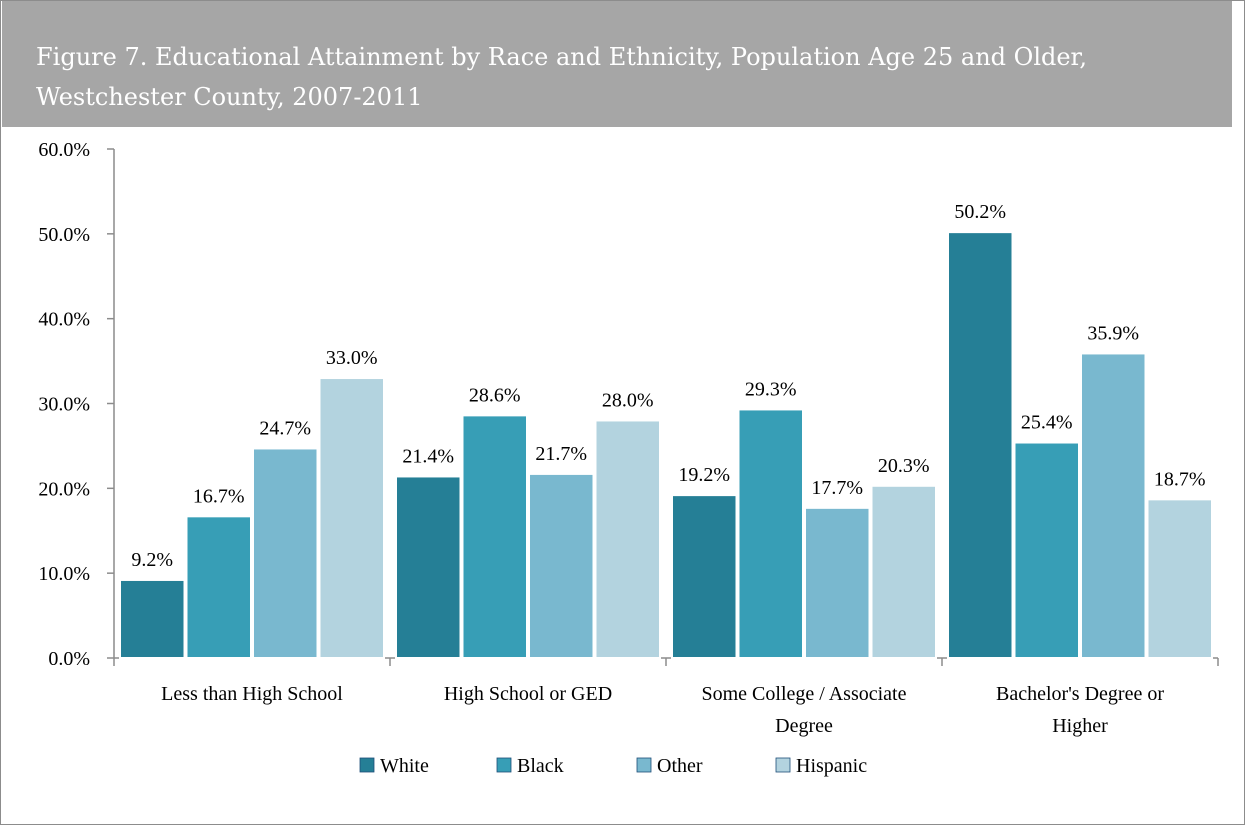  I want to click on data-label: 24.7%, so click(285, 428).